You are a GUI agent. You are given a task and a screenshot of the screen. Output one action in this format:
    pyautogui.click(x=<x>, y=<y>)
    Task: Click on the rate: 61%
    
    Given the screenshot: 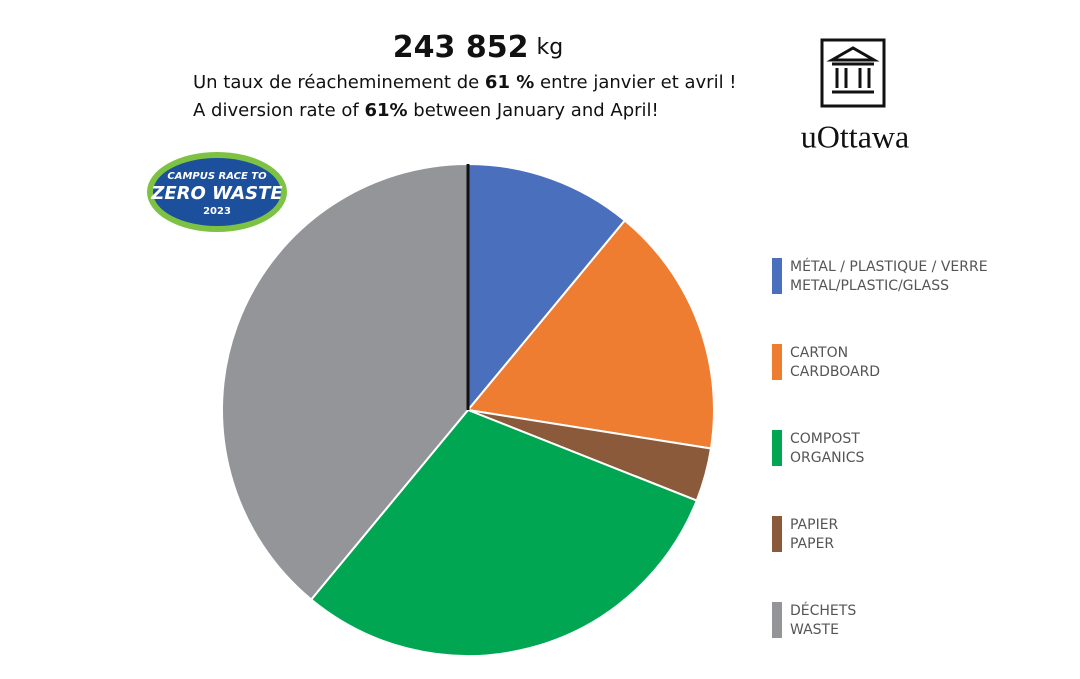 What is the action you would take?
    pyautogui.click(x=385, y=110)
    